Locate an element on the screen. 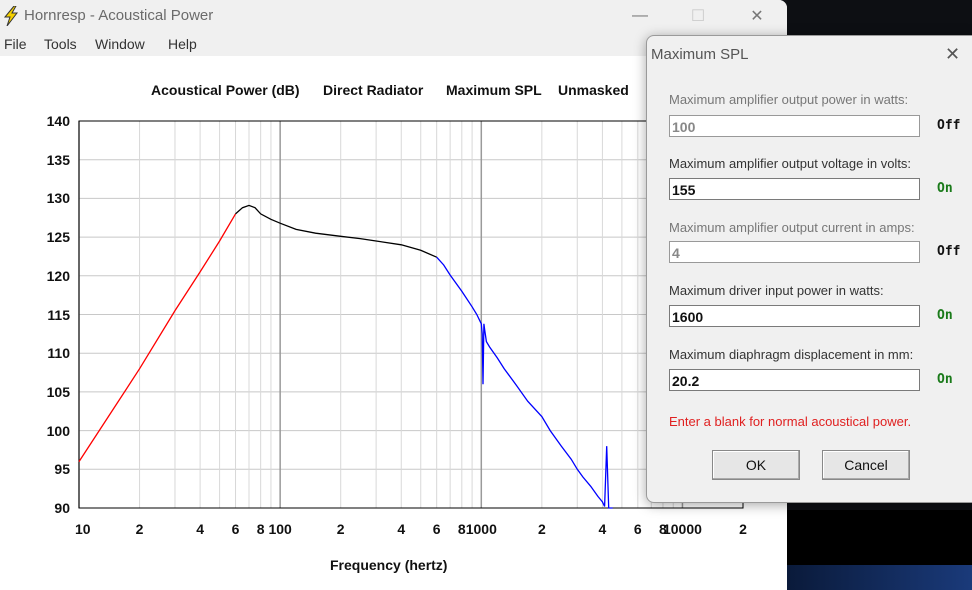 The height and width of the screenshot is (590, 972). chart-title-mode: Direct Radiator is located at coordinates (373, 90).